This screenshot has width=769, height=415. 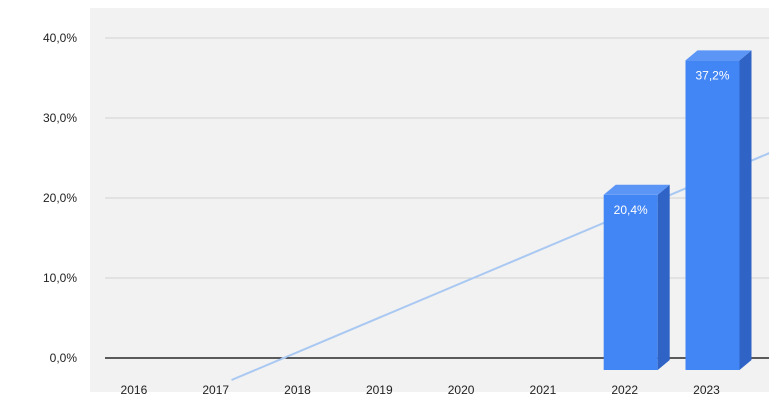 I want to click on y-axis-tick-labels: 0,0% 10,0% 20,0% 30,0% 40,0%, so click(x=60, y=198).